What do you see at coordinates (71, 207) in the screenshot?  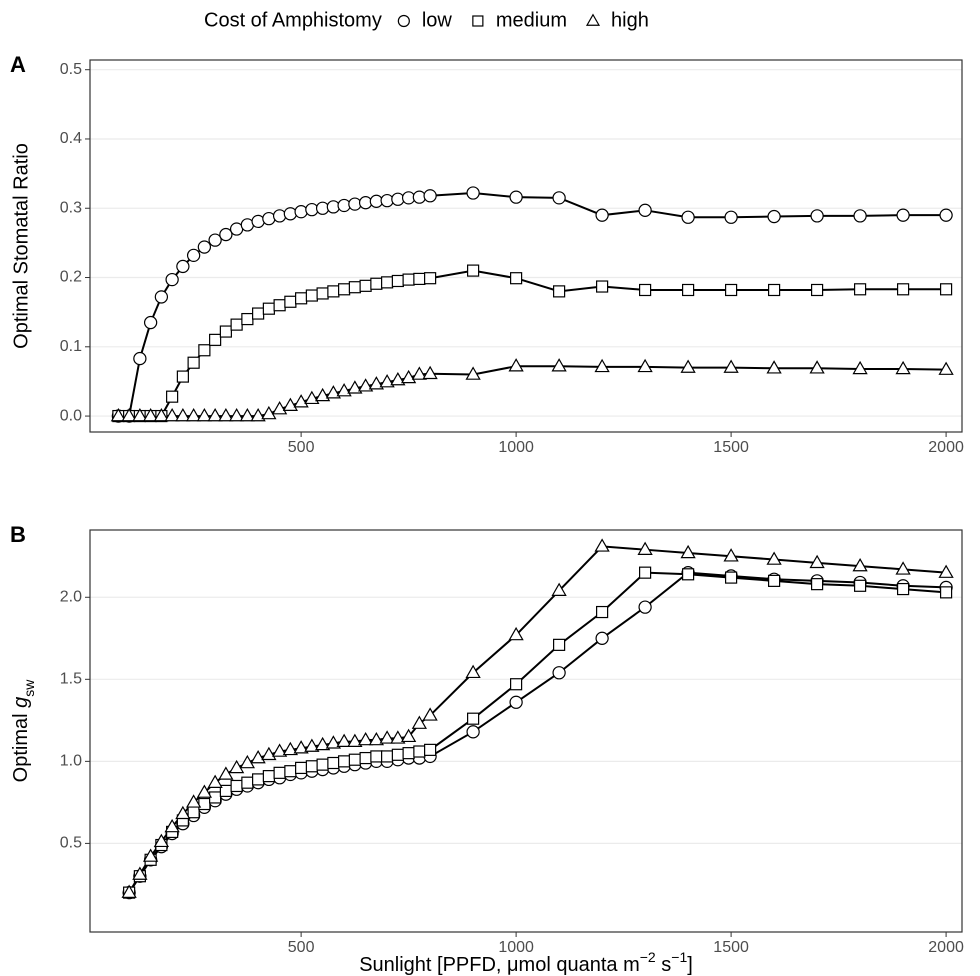 I see `y-tick-label: 0.3` at bounding box center [71, 207].